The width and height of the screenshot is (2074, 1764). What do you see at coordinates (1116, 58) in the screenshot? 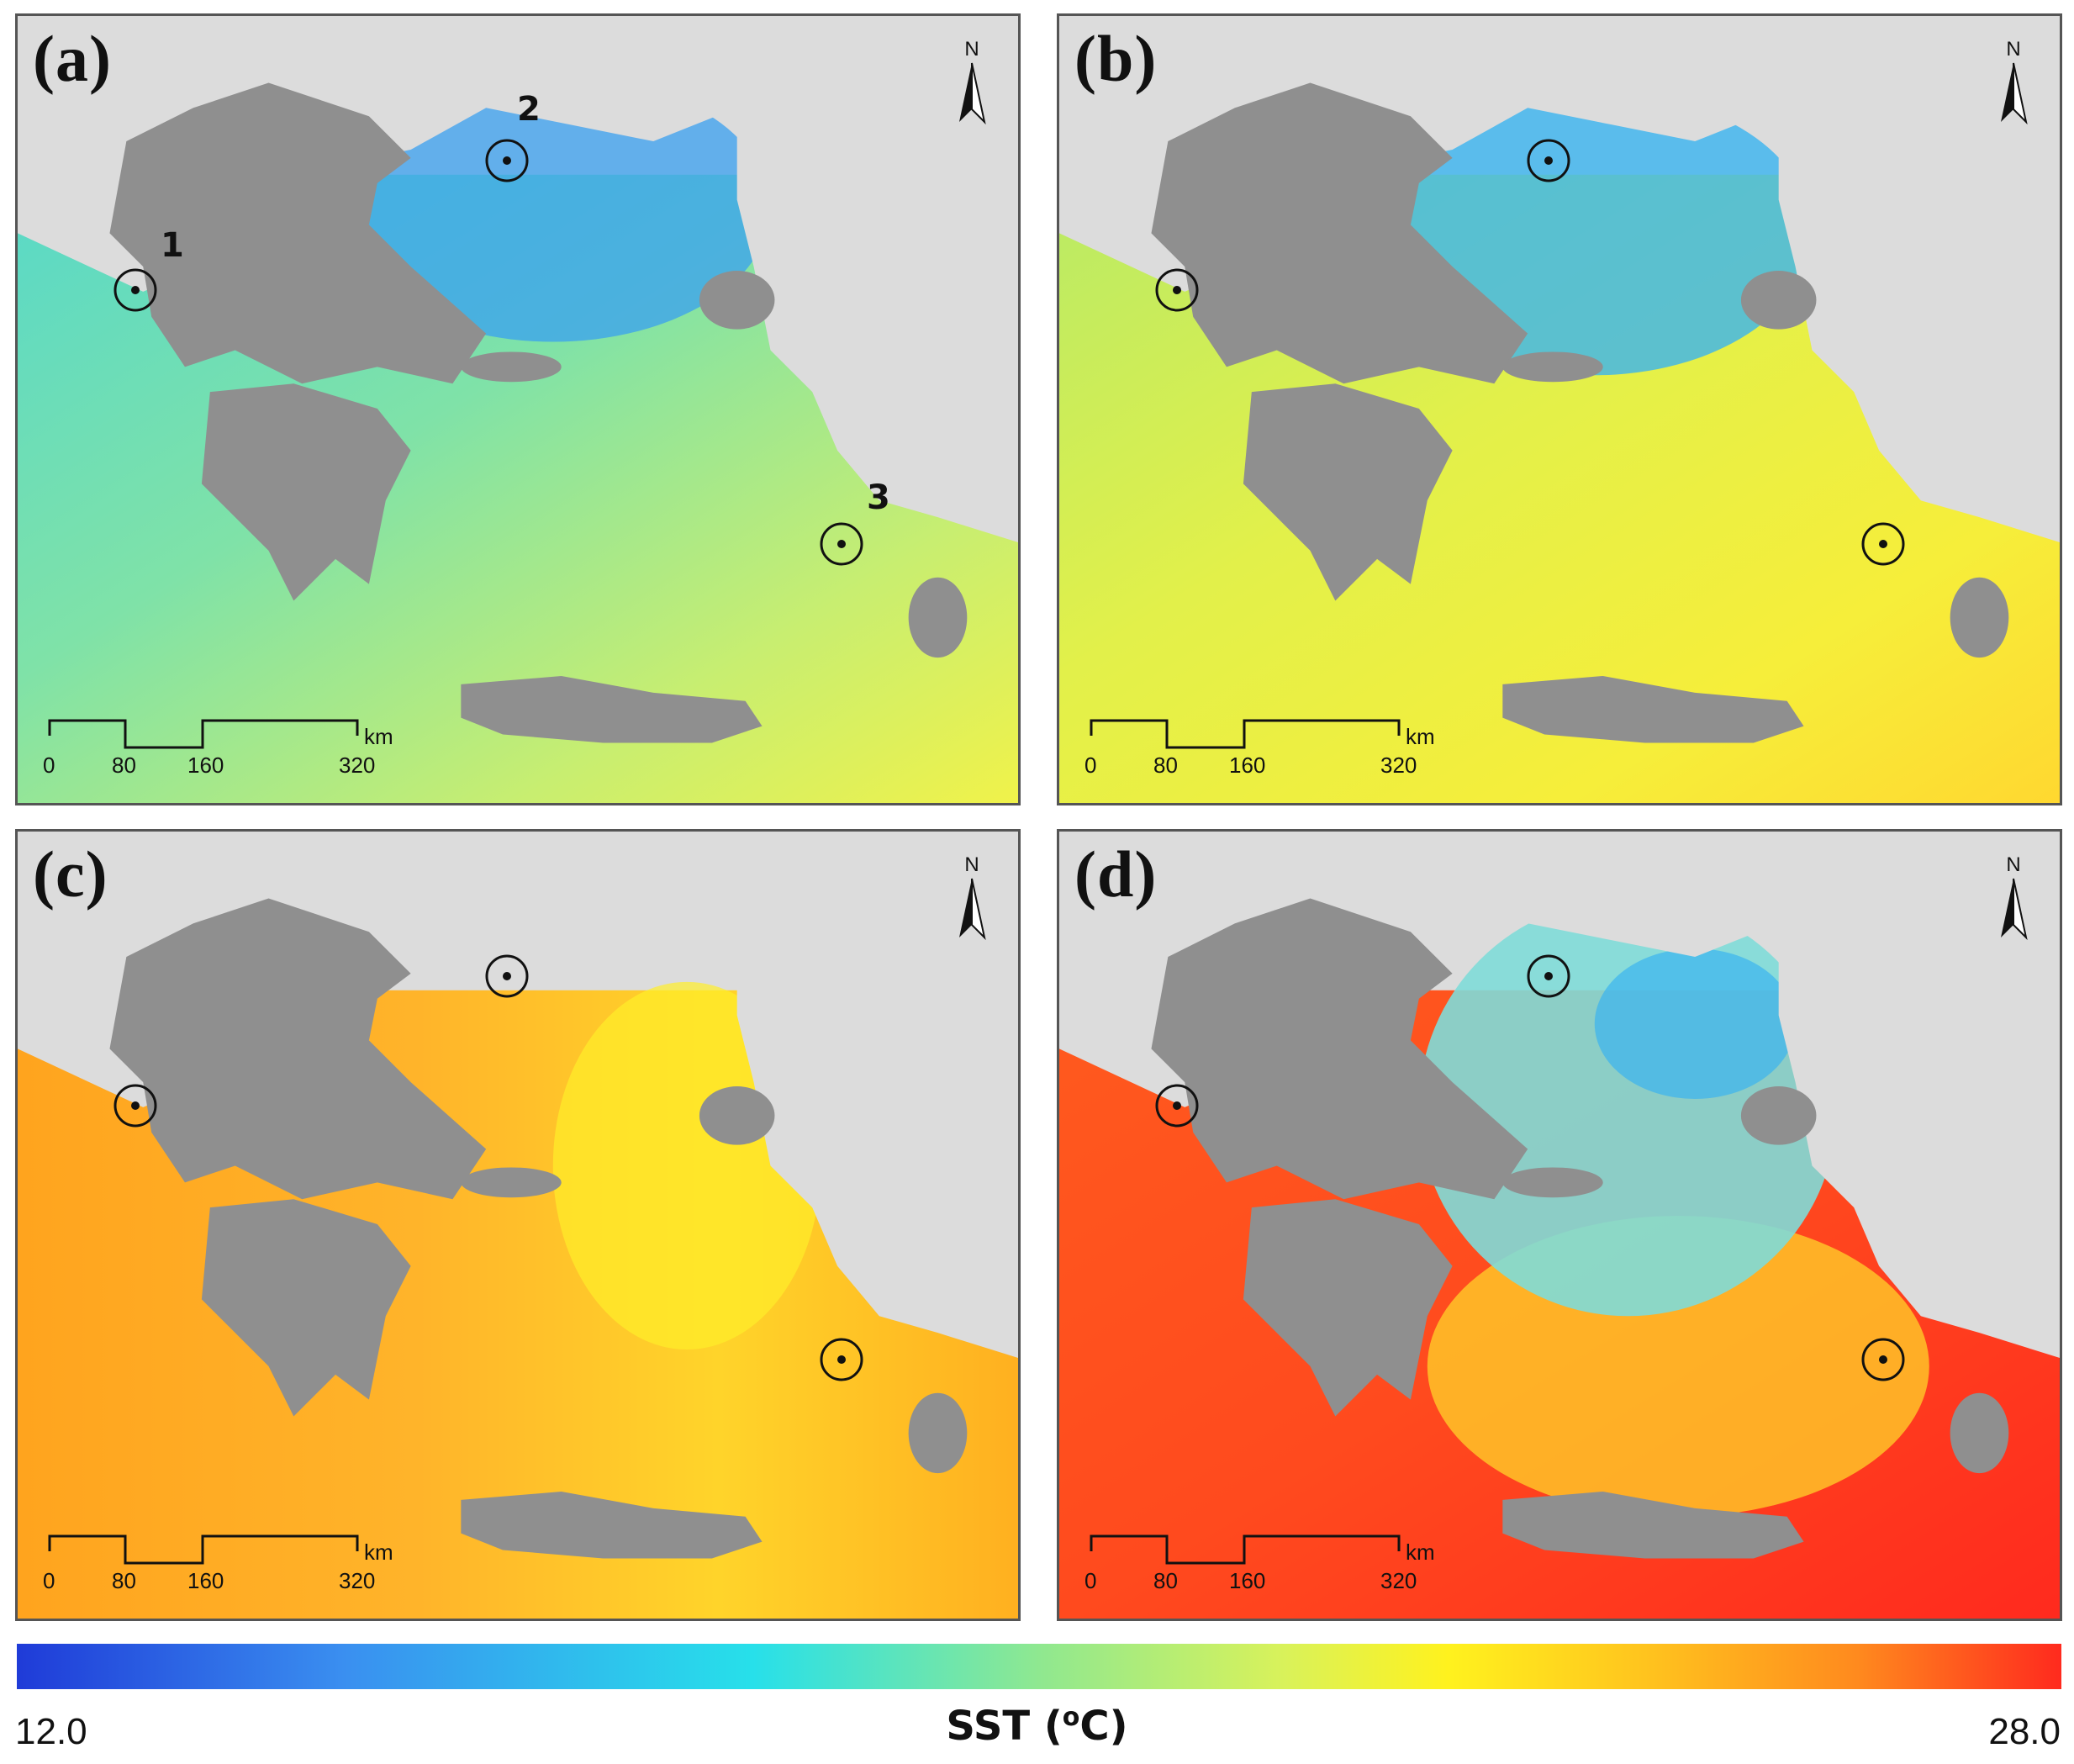
I see `panel-label: (b)` at bounding box center [1116, 58].